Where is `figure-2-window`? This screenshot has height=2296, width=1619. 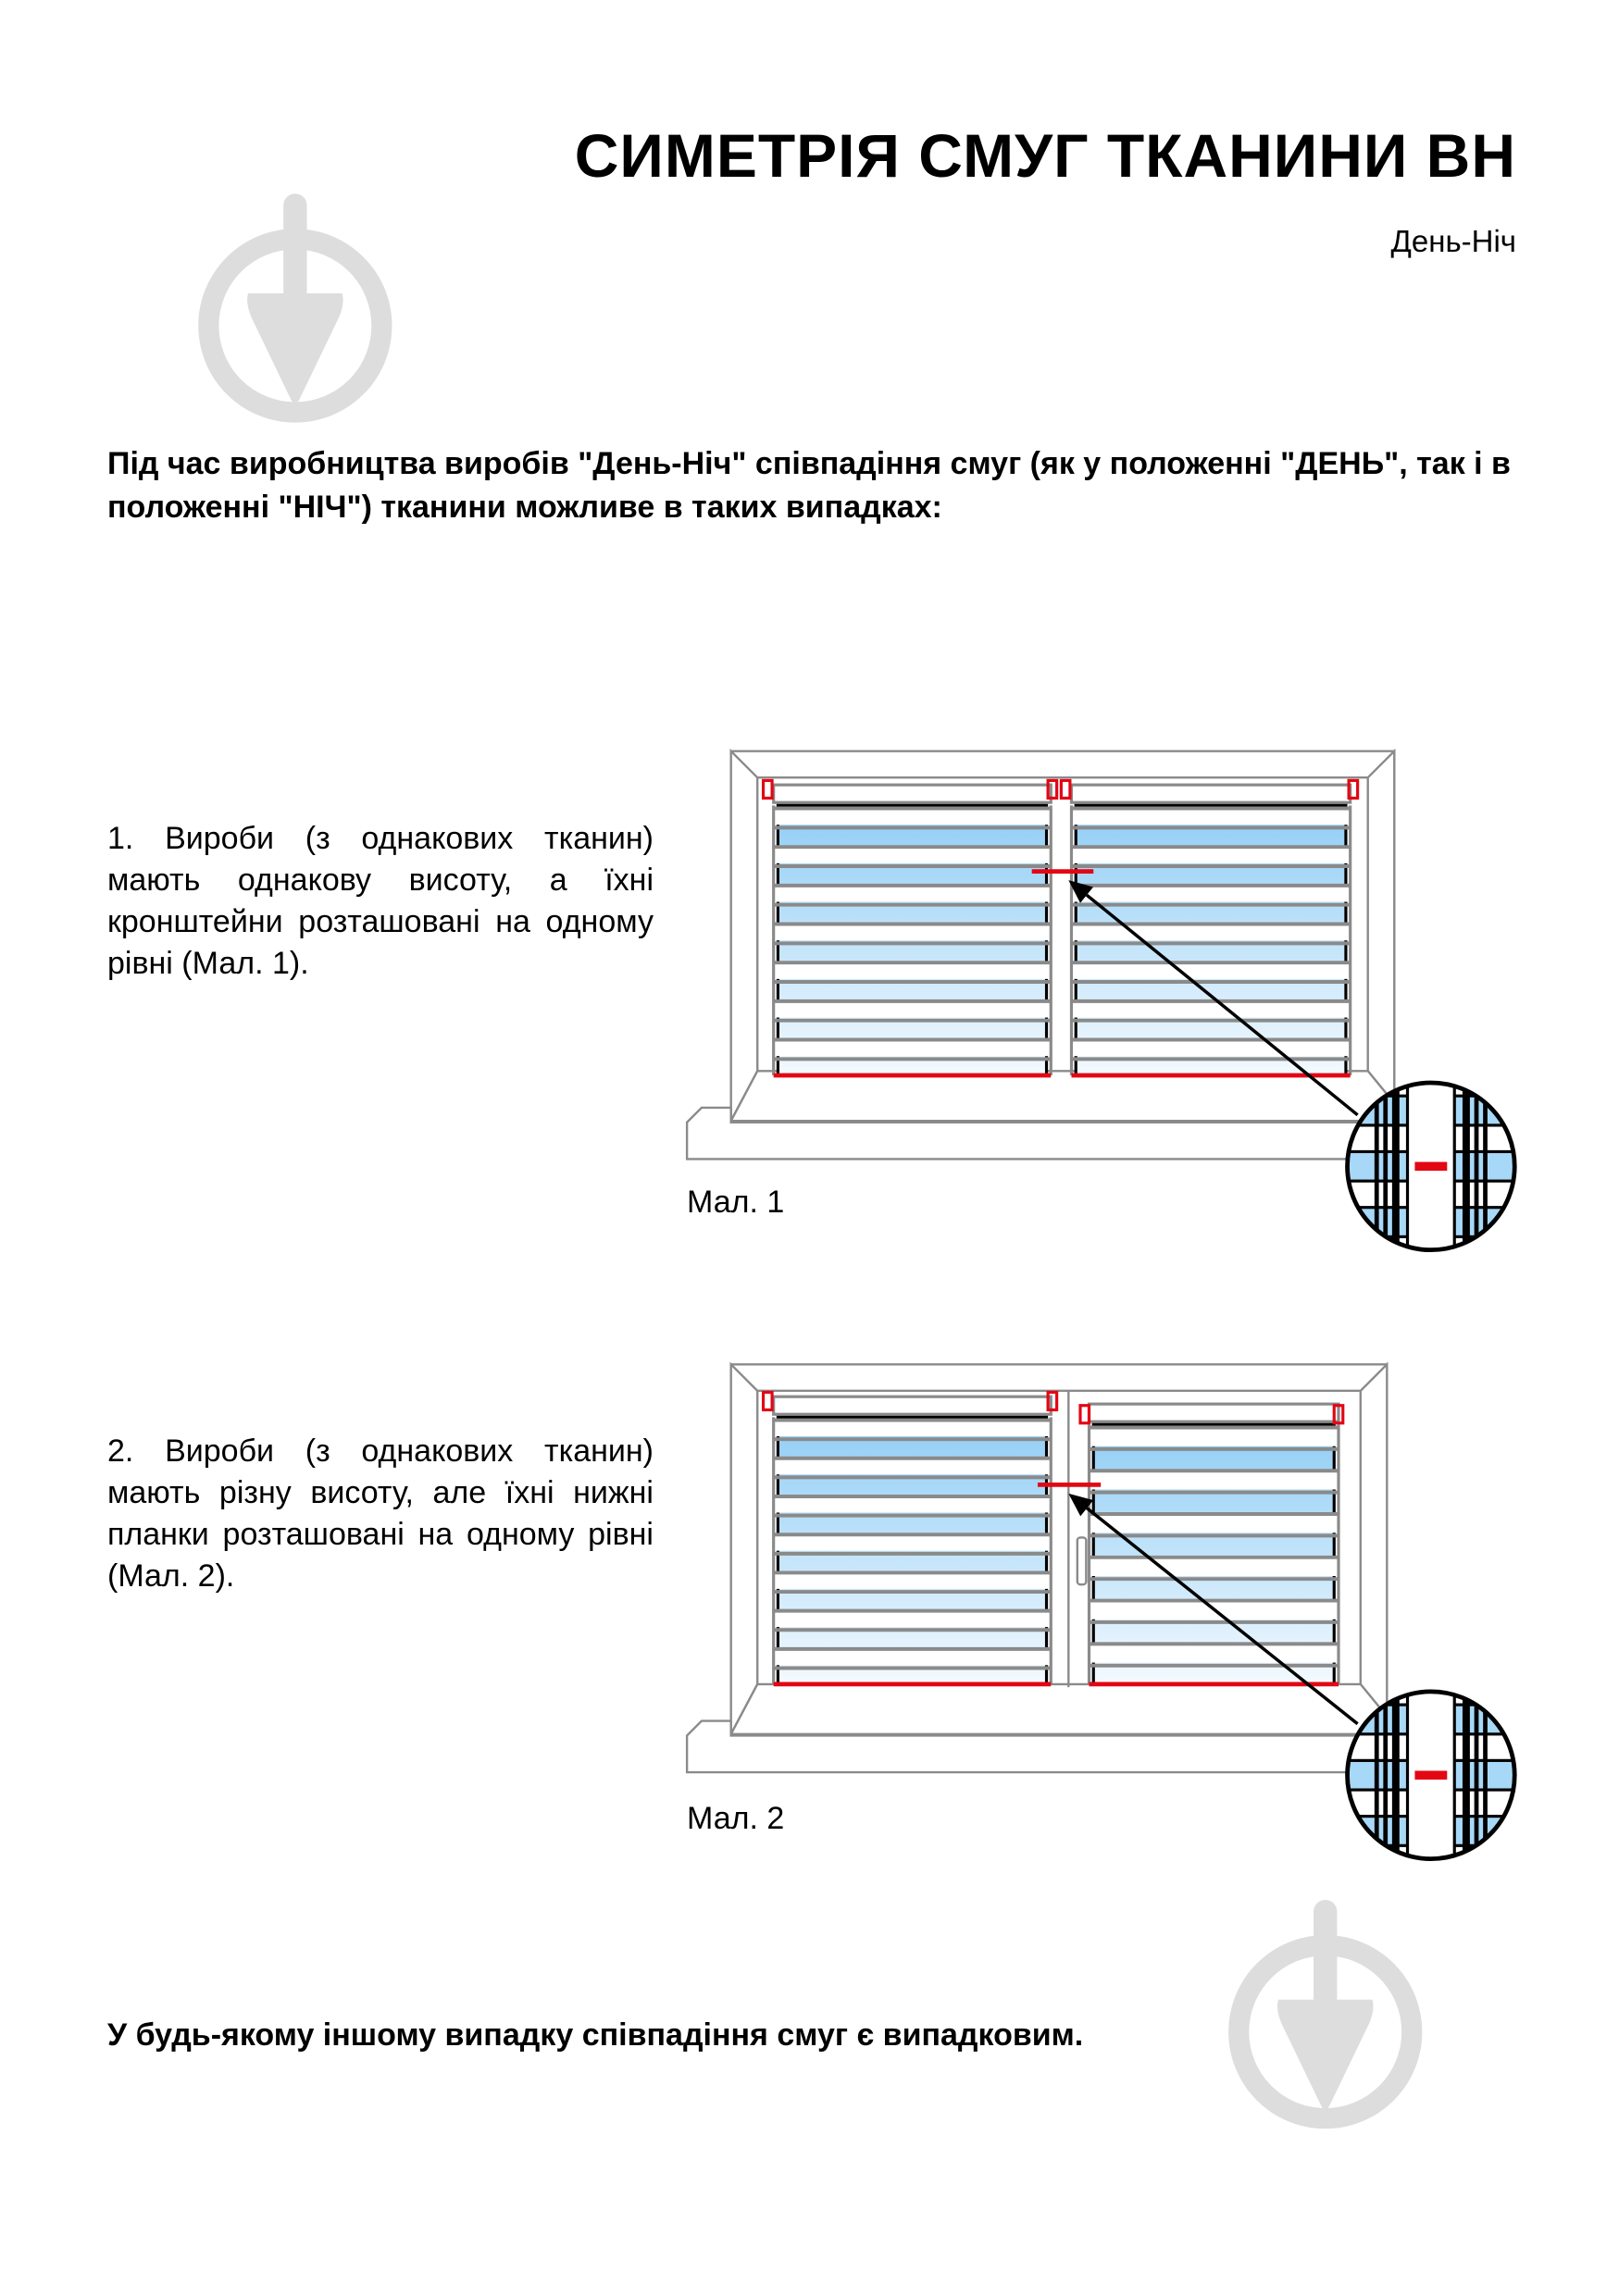
figure-2-window is located at coordinates (1101, 1611).